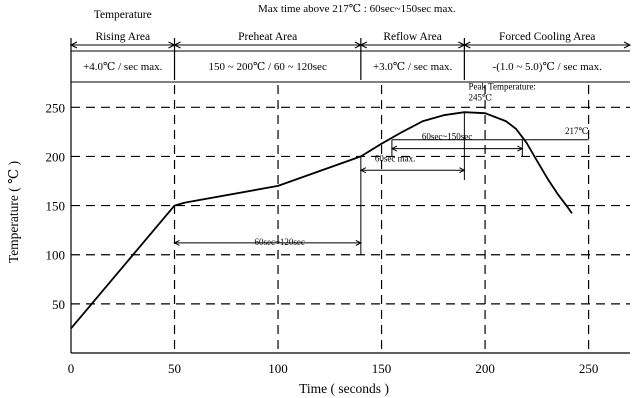 This screenshot has height=398, width=636. What do you see at coordinates (412, 37) in the screenshot?
I see `zone-label: Reflow Area` at bounding box center [412, 37].